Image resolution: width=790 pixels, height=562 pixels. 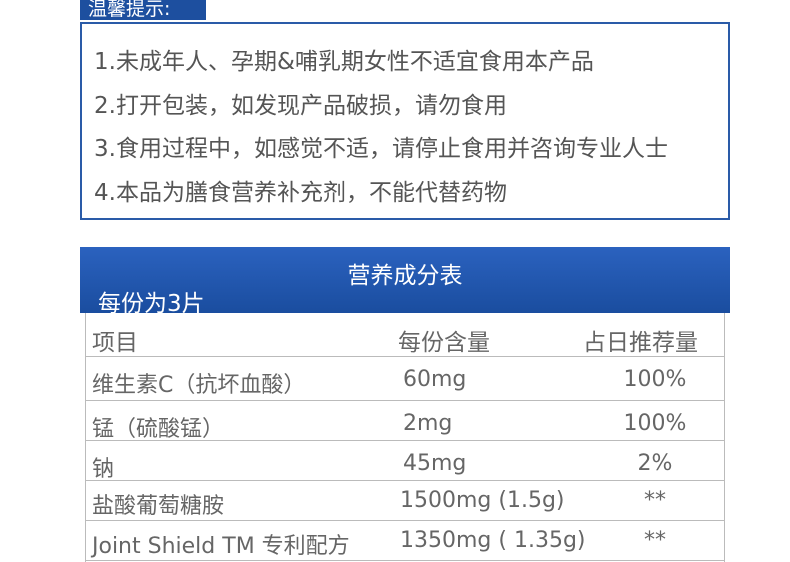 I want to click on notice-item: 1.未成年人、孕期&哺乳期女性不适宜食用本产品, so click(x=344, y=62).